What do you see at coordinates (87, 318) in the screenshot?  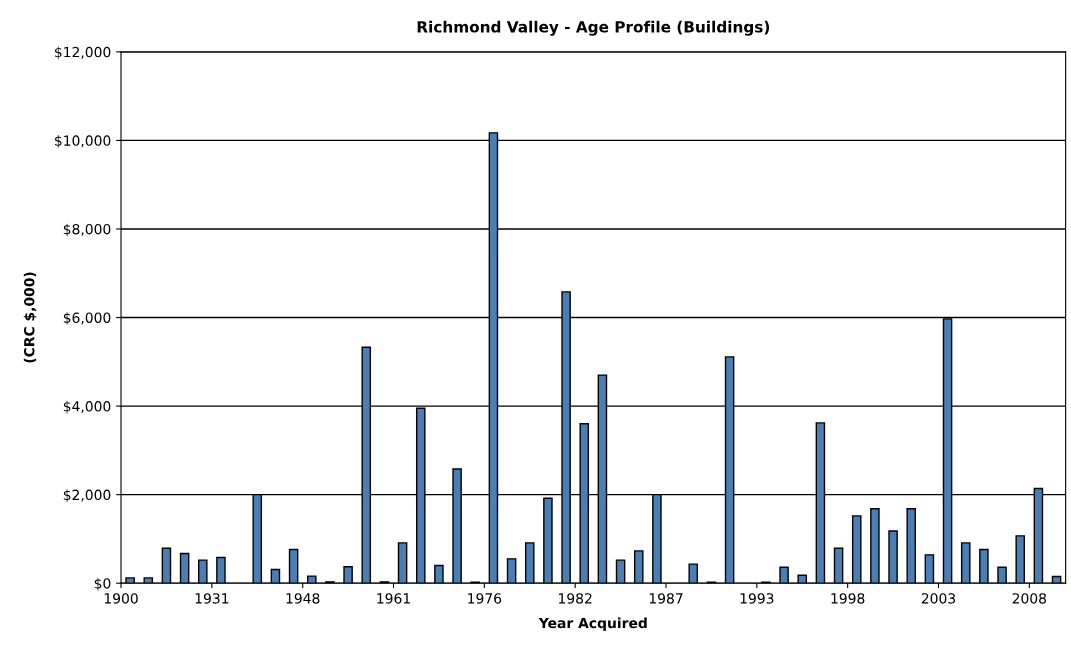 I see `y-tick-label: $6,000` at bounding box center [87, 318].